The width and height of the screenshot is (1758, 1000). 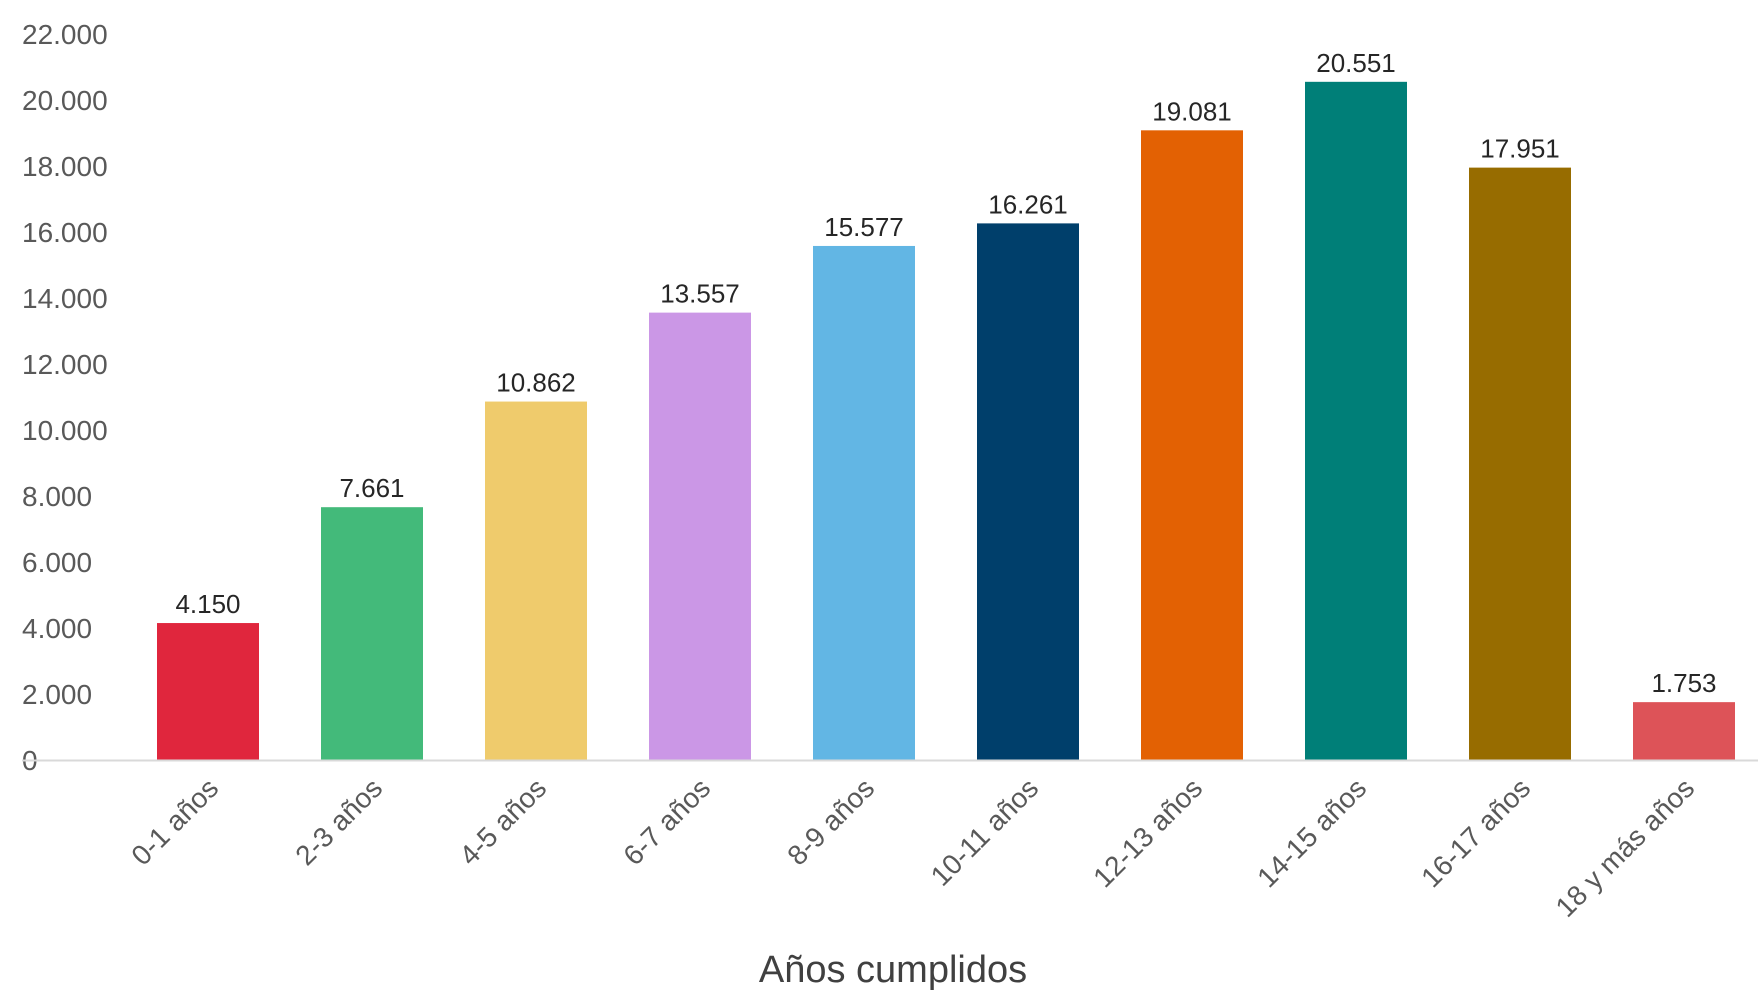 What do you see at coordinates (700, 294) in the screenshot?
I see `bar-value-label: 13.557` at bounding box center [700, 294].